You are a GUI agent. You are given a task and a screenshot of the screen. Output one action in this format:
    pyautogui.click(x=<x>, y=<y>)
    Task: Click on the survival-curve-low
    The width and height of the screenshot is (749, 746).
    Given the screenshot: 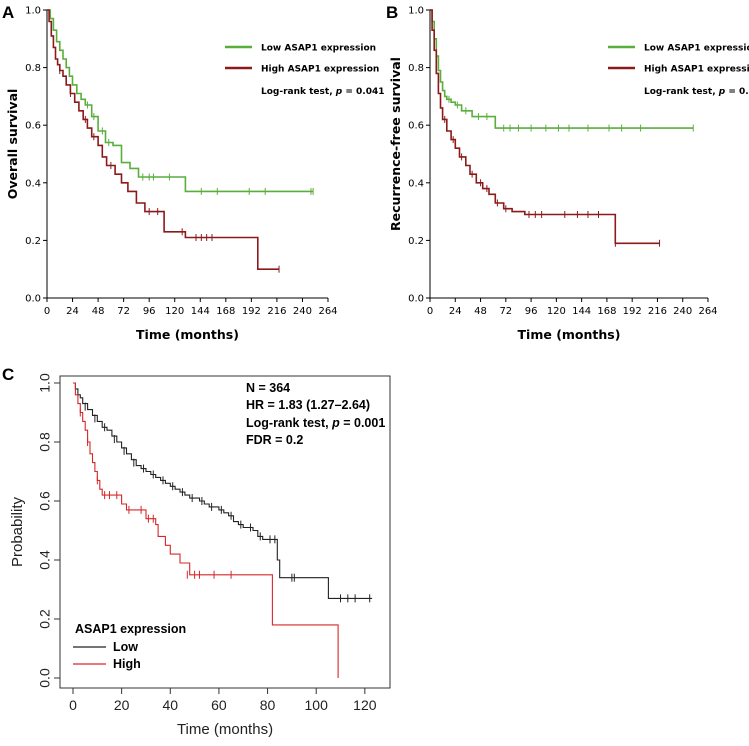 What is the action you would take?
    pyautogui.click(x=223, y=490)
    